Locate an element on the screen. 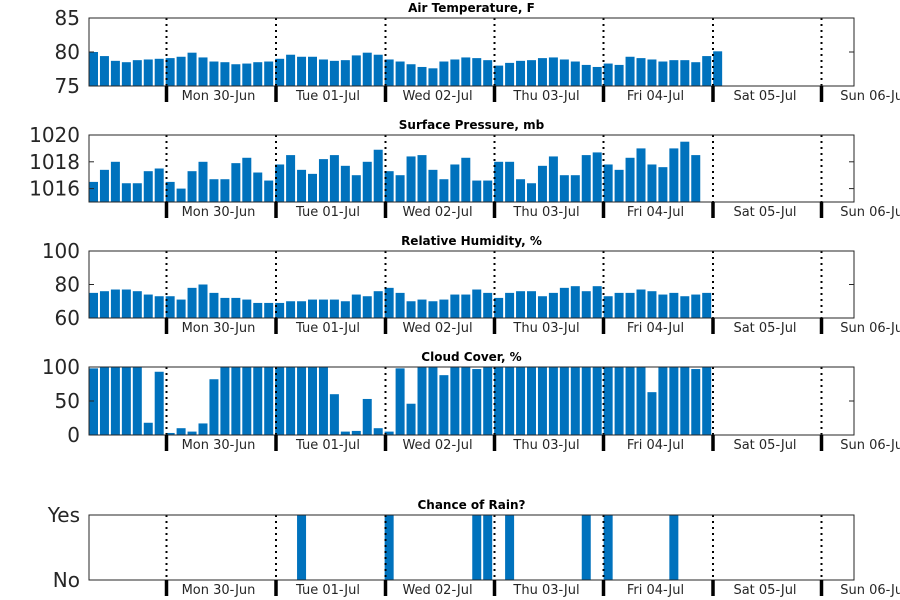 The image size is (900, 600). y-tick-label: 1016 is located at coordinates (54, 189).